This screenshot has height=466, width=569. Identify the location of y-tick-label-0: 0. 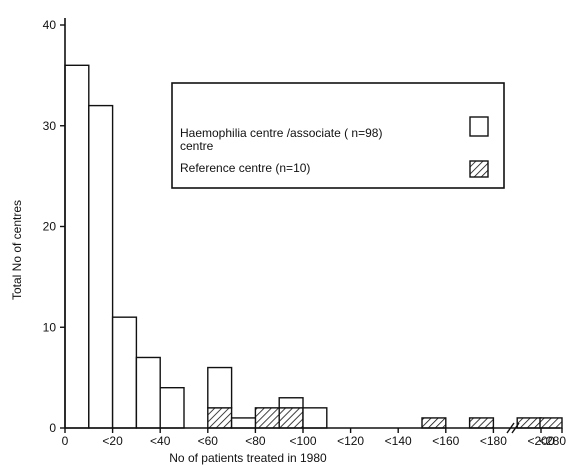
(52, 428).